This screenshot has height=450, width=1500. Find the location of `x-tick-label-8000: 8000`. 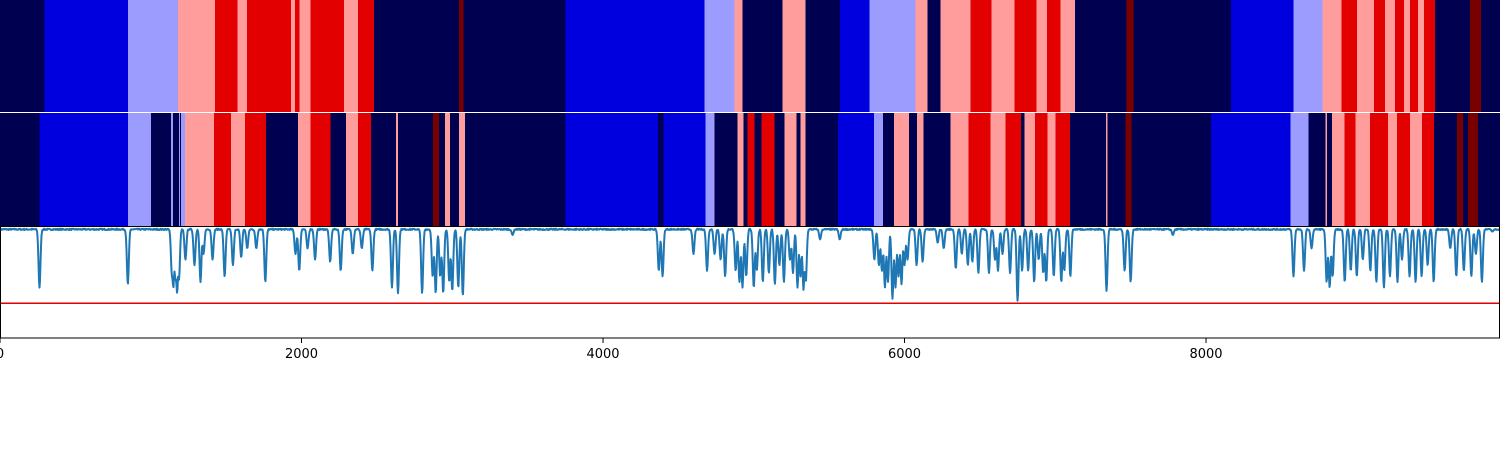

x-tick-label-8000: 8000 is located at coordinates (1205, 354).